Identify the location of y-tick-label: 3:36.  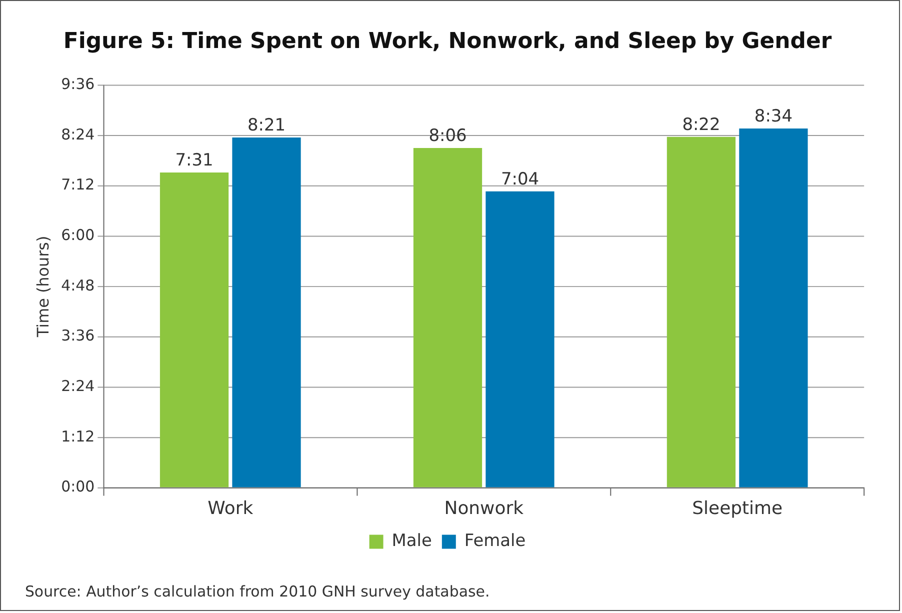
(78, 335).